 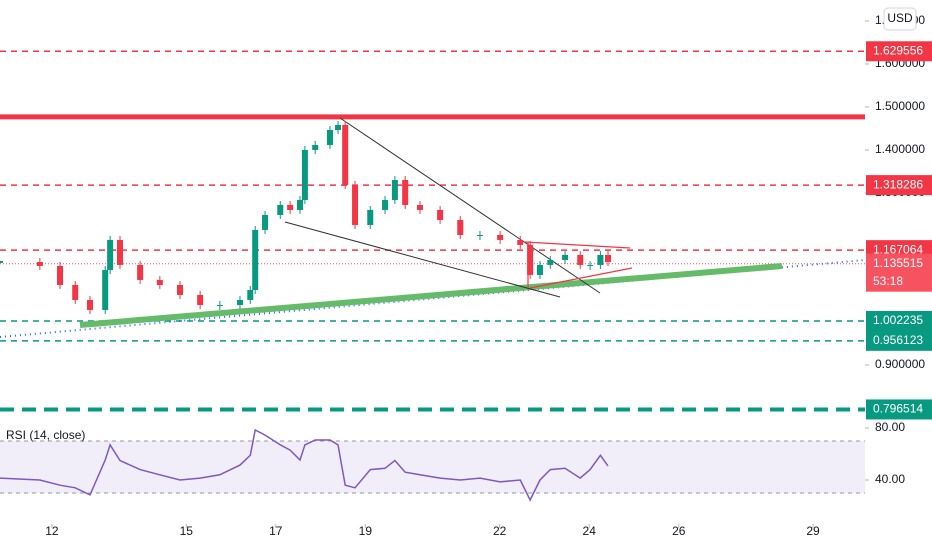 What do you see at coordinates (52, 531) in the screenshot?
I see `x-tick-label: 12` at bounding box center [52, 531].